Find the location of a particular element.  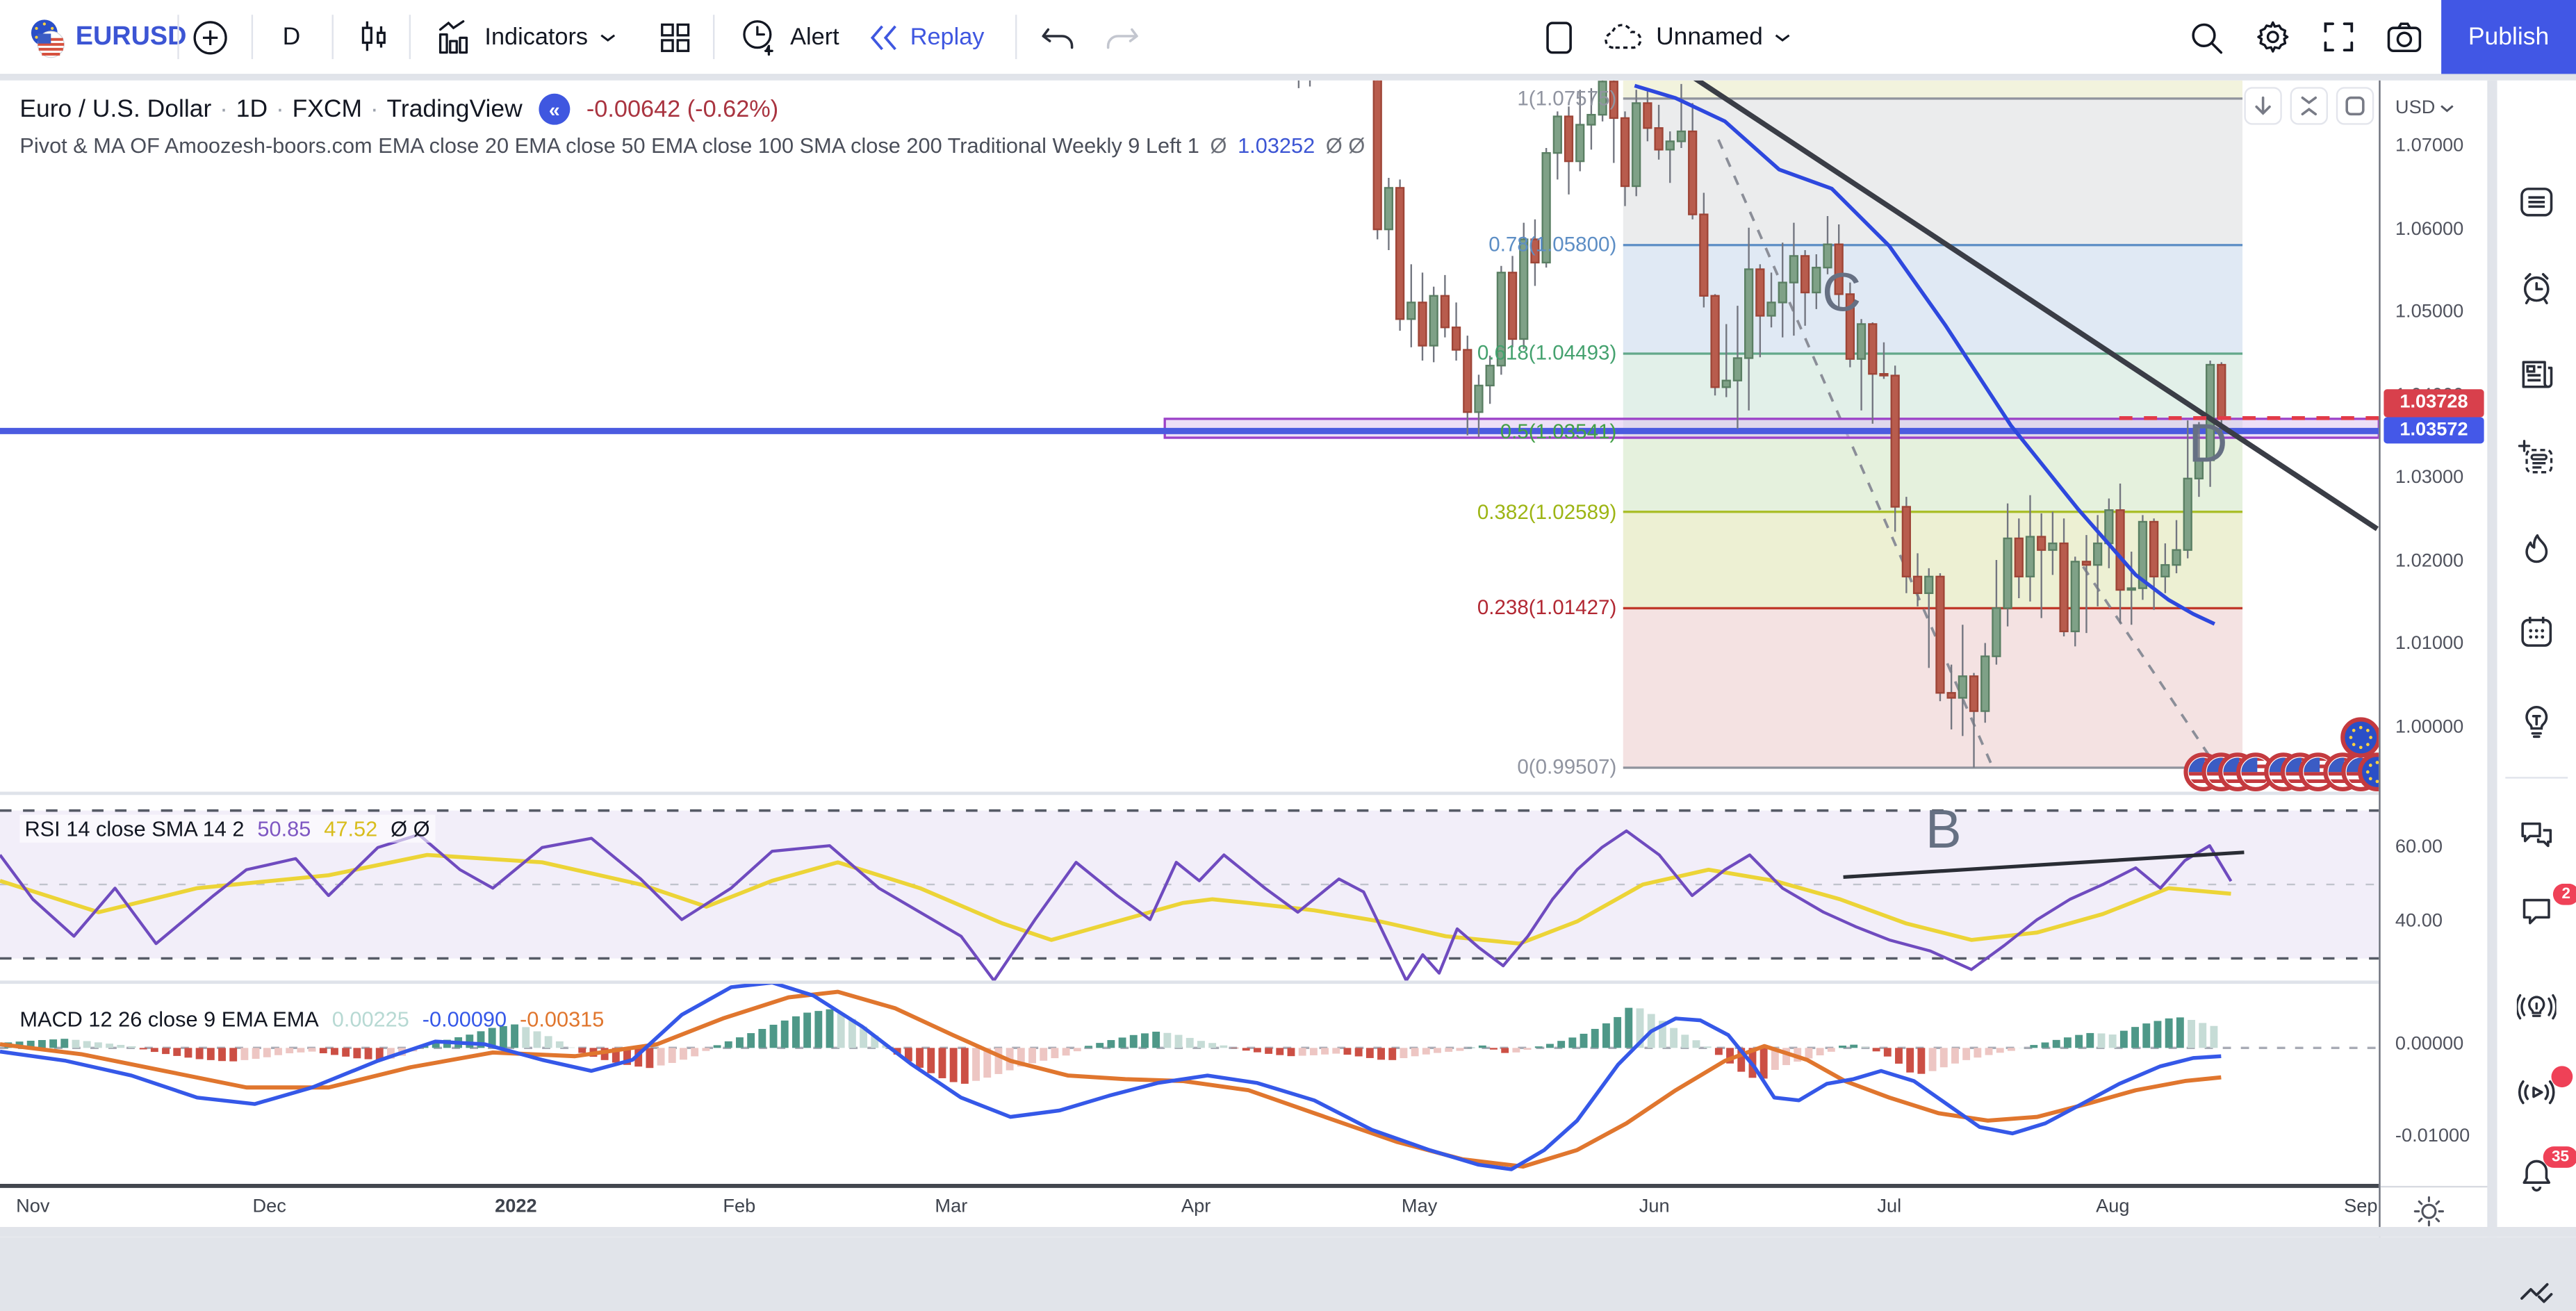

time-axis-label: Feb is located at coordinates (739, 1207).